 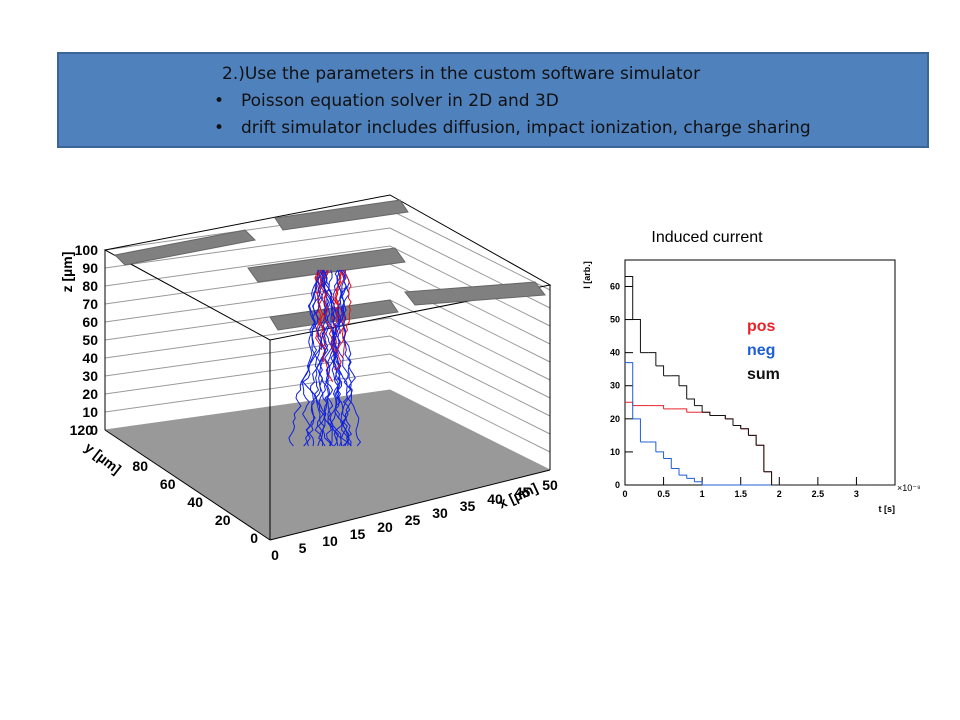 What do you see at coordinates (82, 430) in the screenshot?
I see `y-tick-label: 120` at bounding box center [82, 430].